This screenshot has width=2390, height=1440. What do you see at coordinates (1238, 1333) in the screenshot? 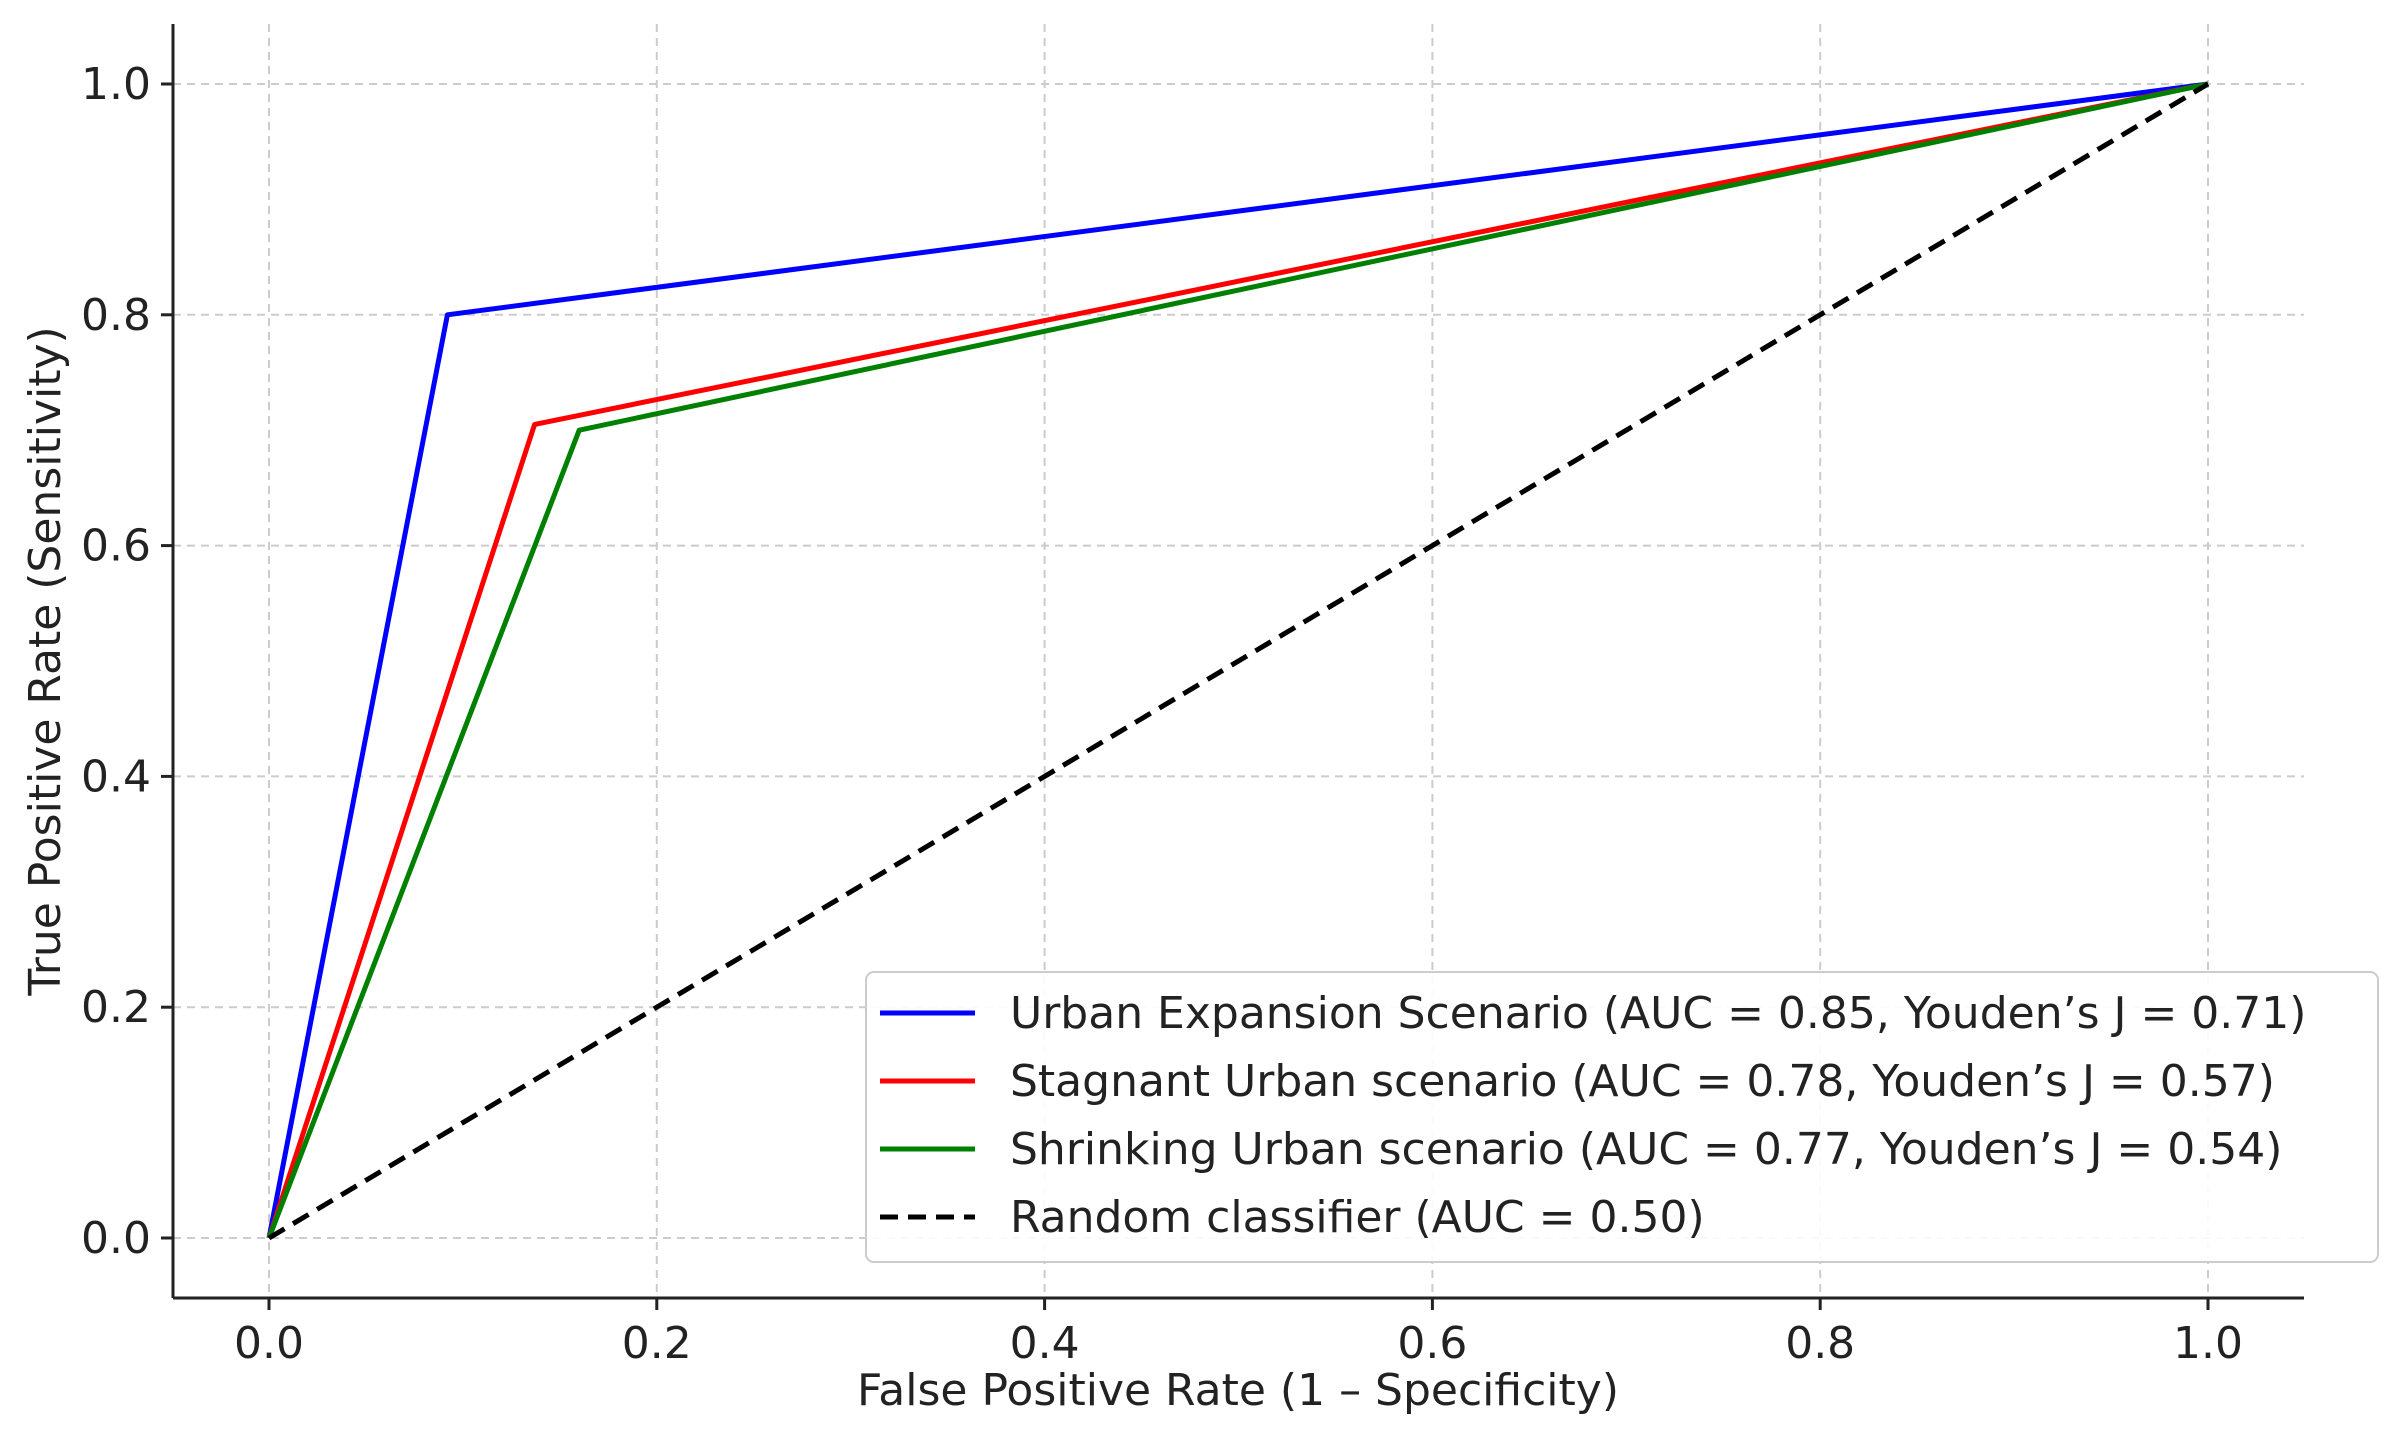
I see `x-axis-ticks: 0.0 0.2 0.4 0.6 0.8 1.0` at bounding box center [1238, 1333].